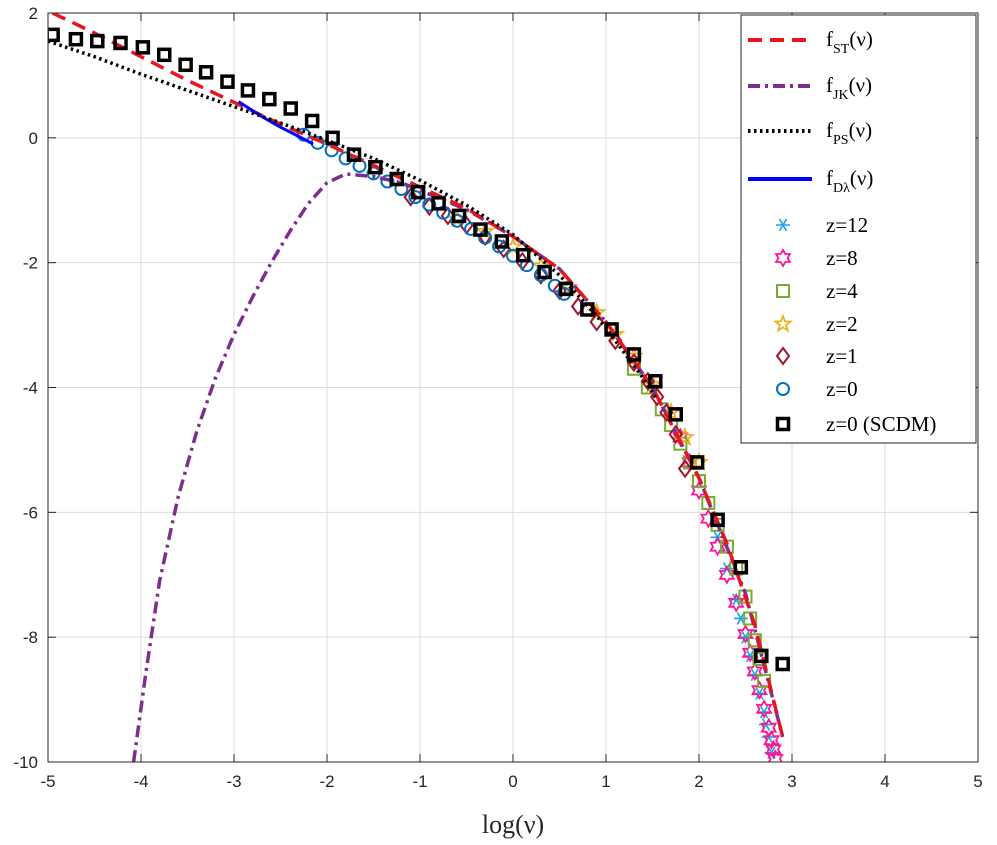 This screenshot has height=845, width=997. Describe the element at coordinates (884, 781) in the screenshot. I see `x-tick-label: 4` at that location.